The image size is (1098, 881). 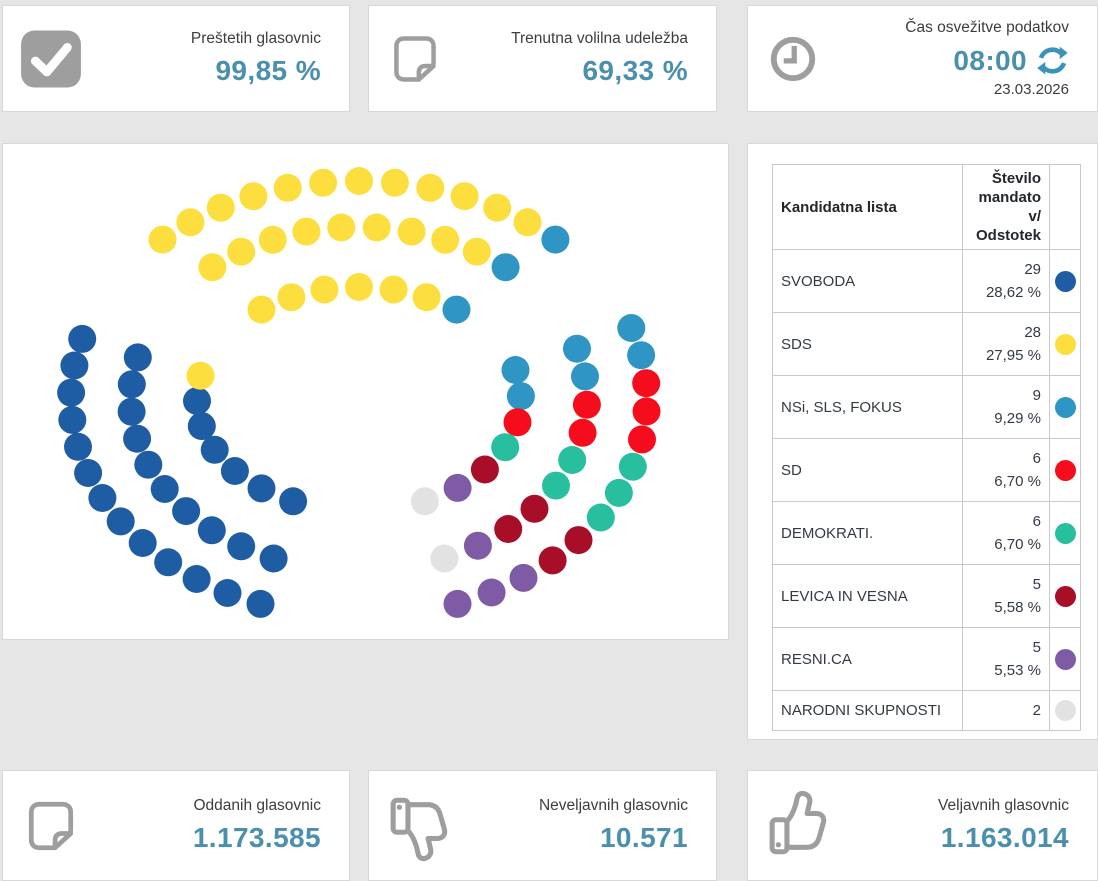 I want to click on thumbs-up-icon, so click(x=804, y=826).